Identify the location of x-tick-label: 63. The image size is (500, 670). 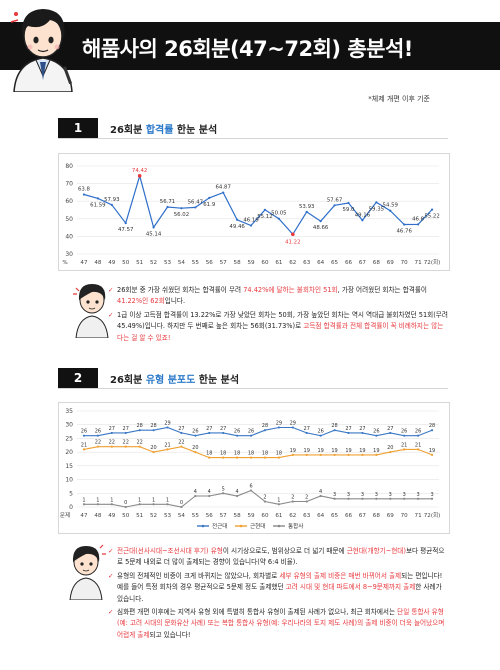
(307, 263).